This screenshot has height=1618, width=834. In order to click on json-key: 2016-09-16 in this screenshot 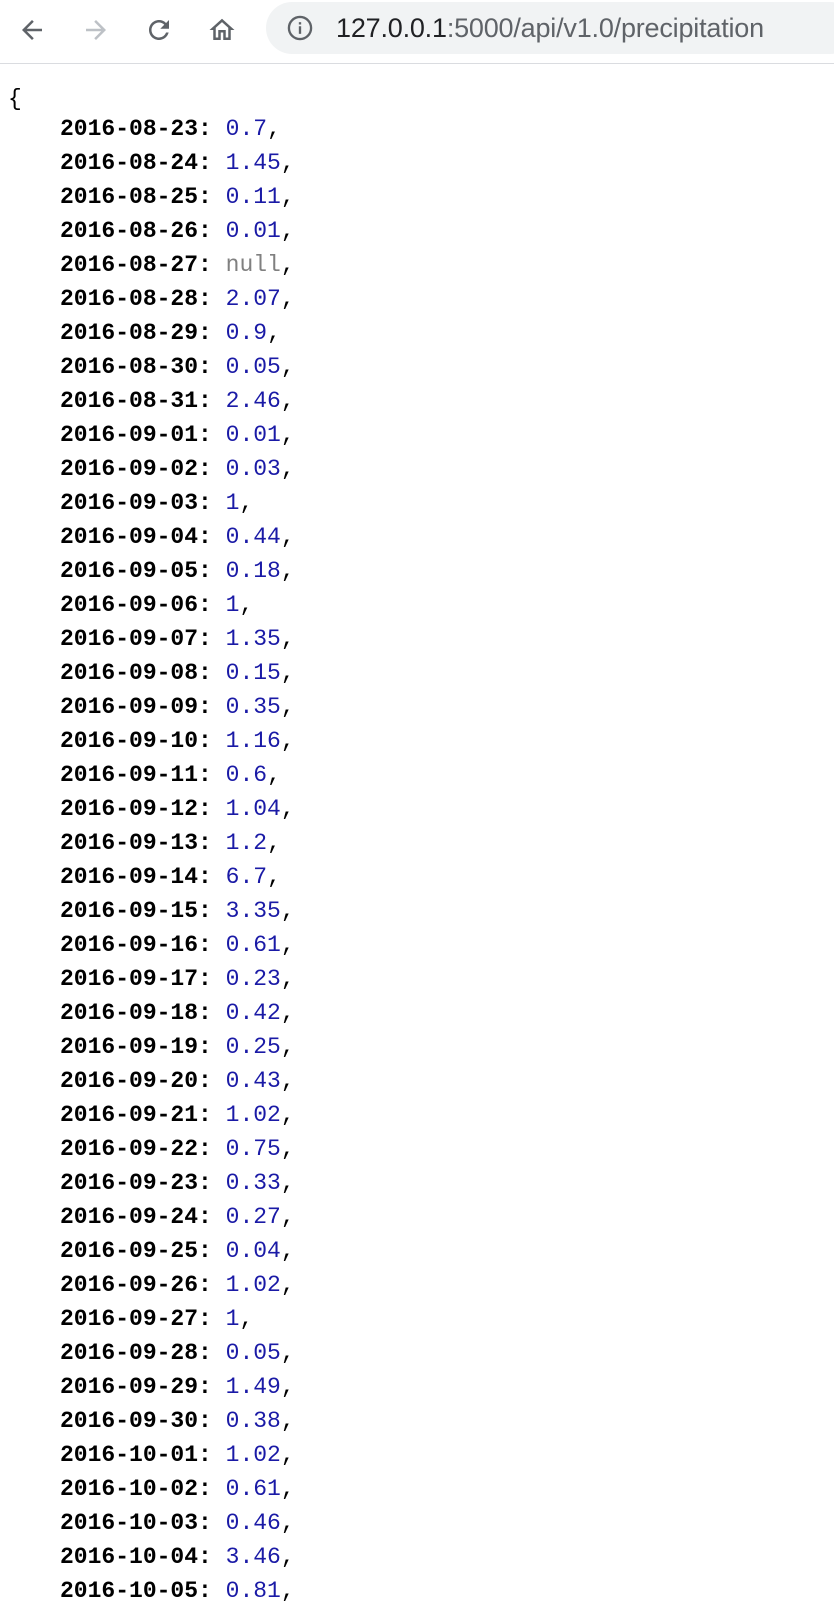, I will do `click(129, 945)`.